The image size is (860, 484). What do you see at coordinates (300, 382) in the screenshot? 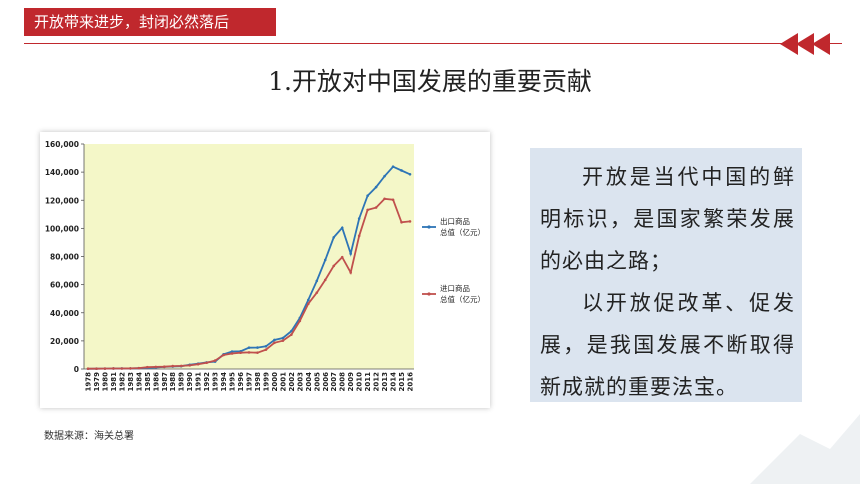
I see `x-tick-label: 2003` at bounding box center [300, 382].